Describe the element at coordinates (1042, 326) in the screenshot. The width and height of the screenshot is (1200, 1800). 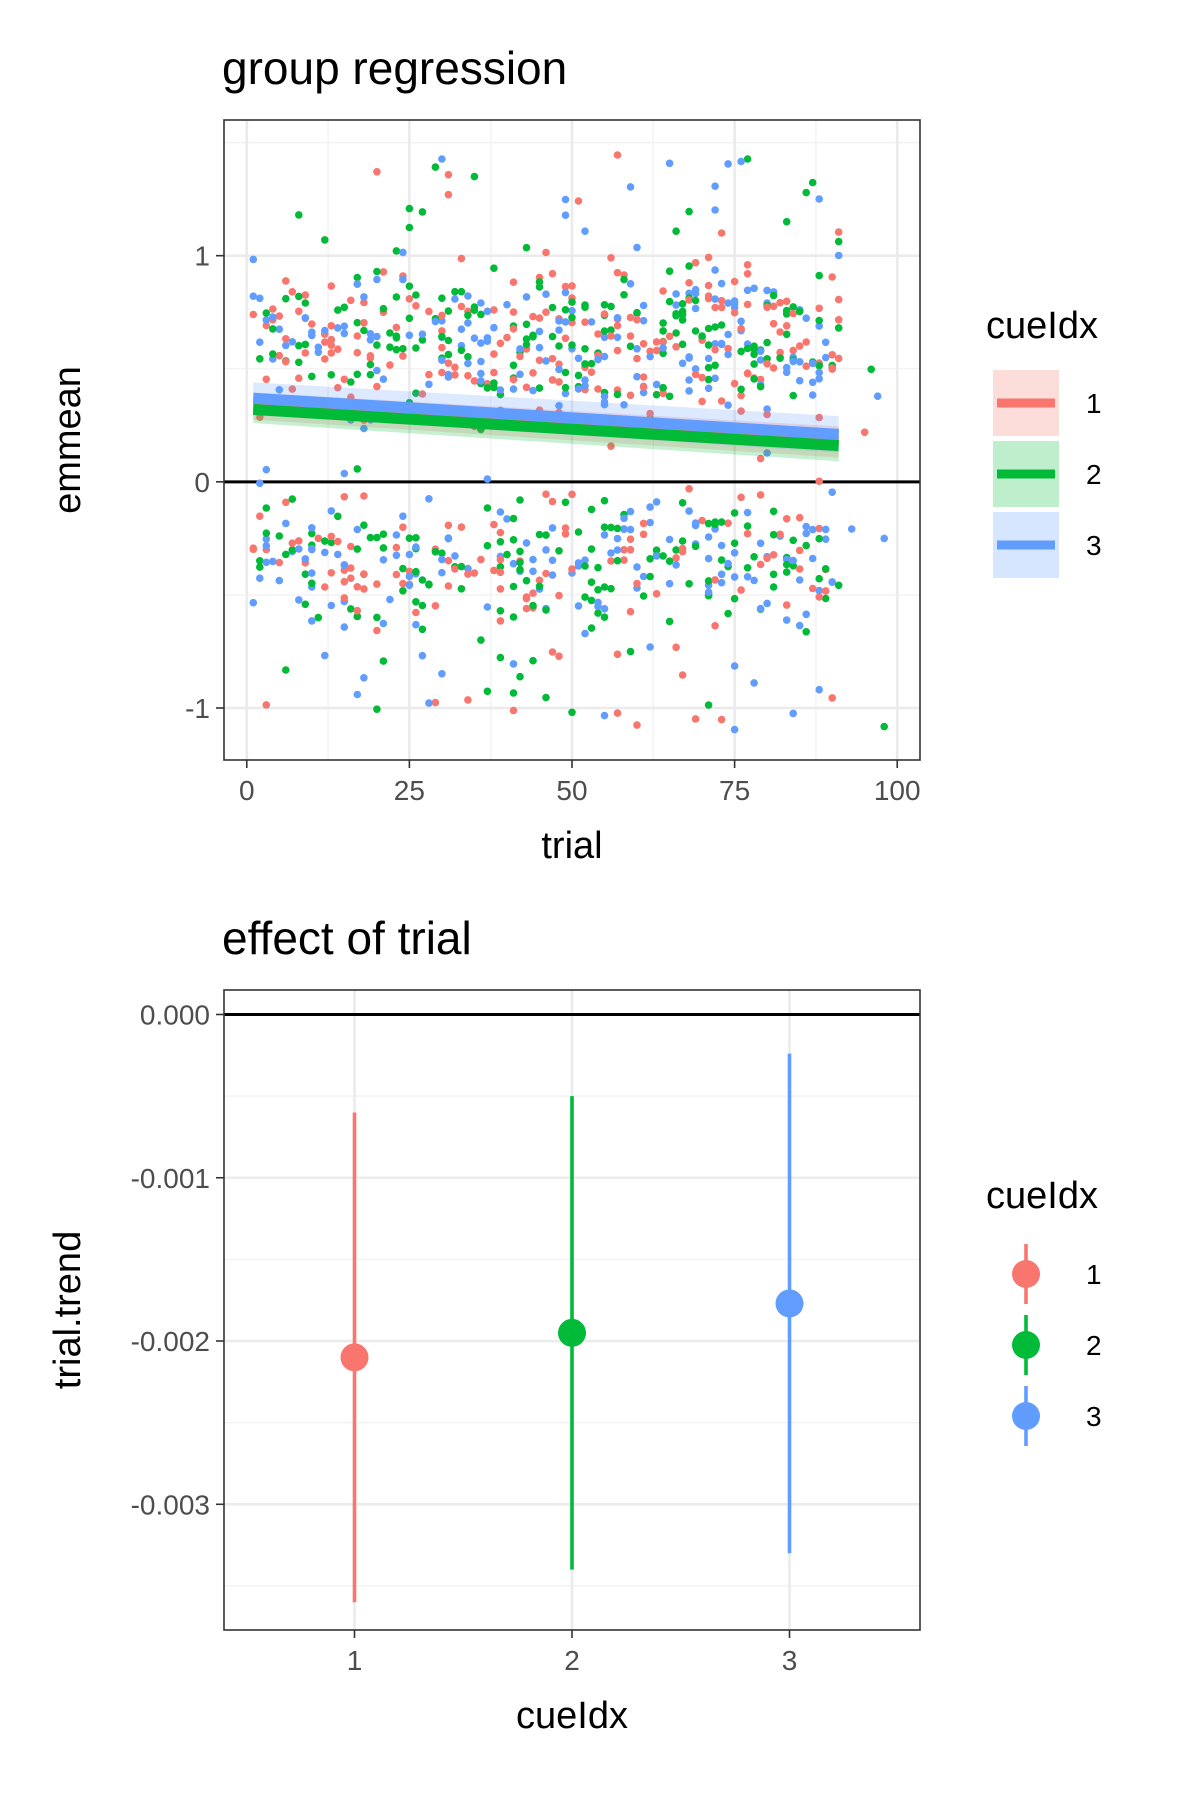
I see `regression-legend-title: cueIdx` at that location.